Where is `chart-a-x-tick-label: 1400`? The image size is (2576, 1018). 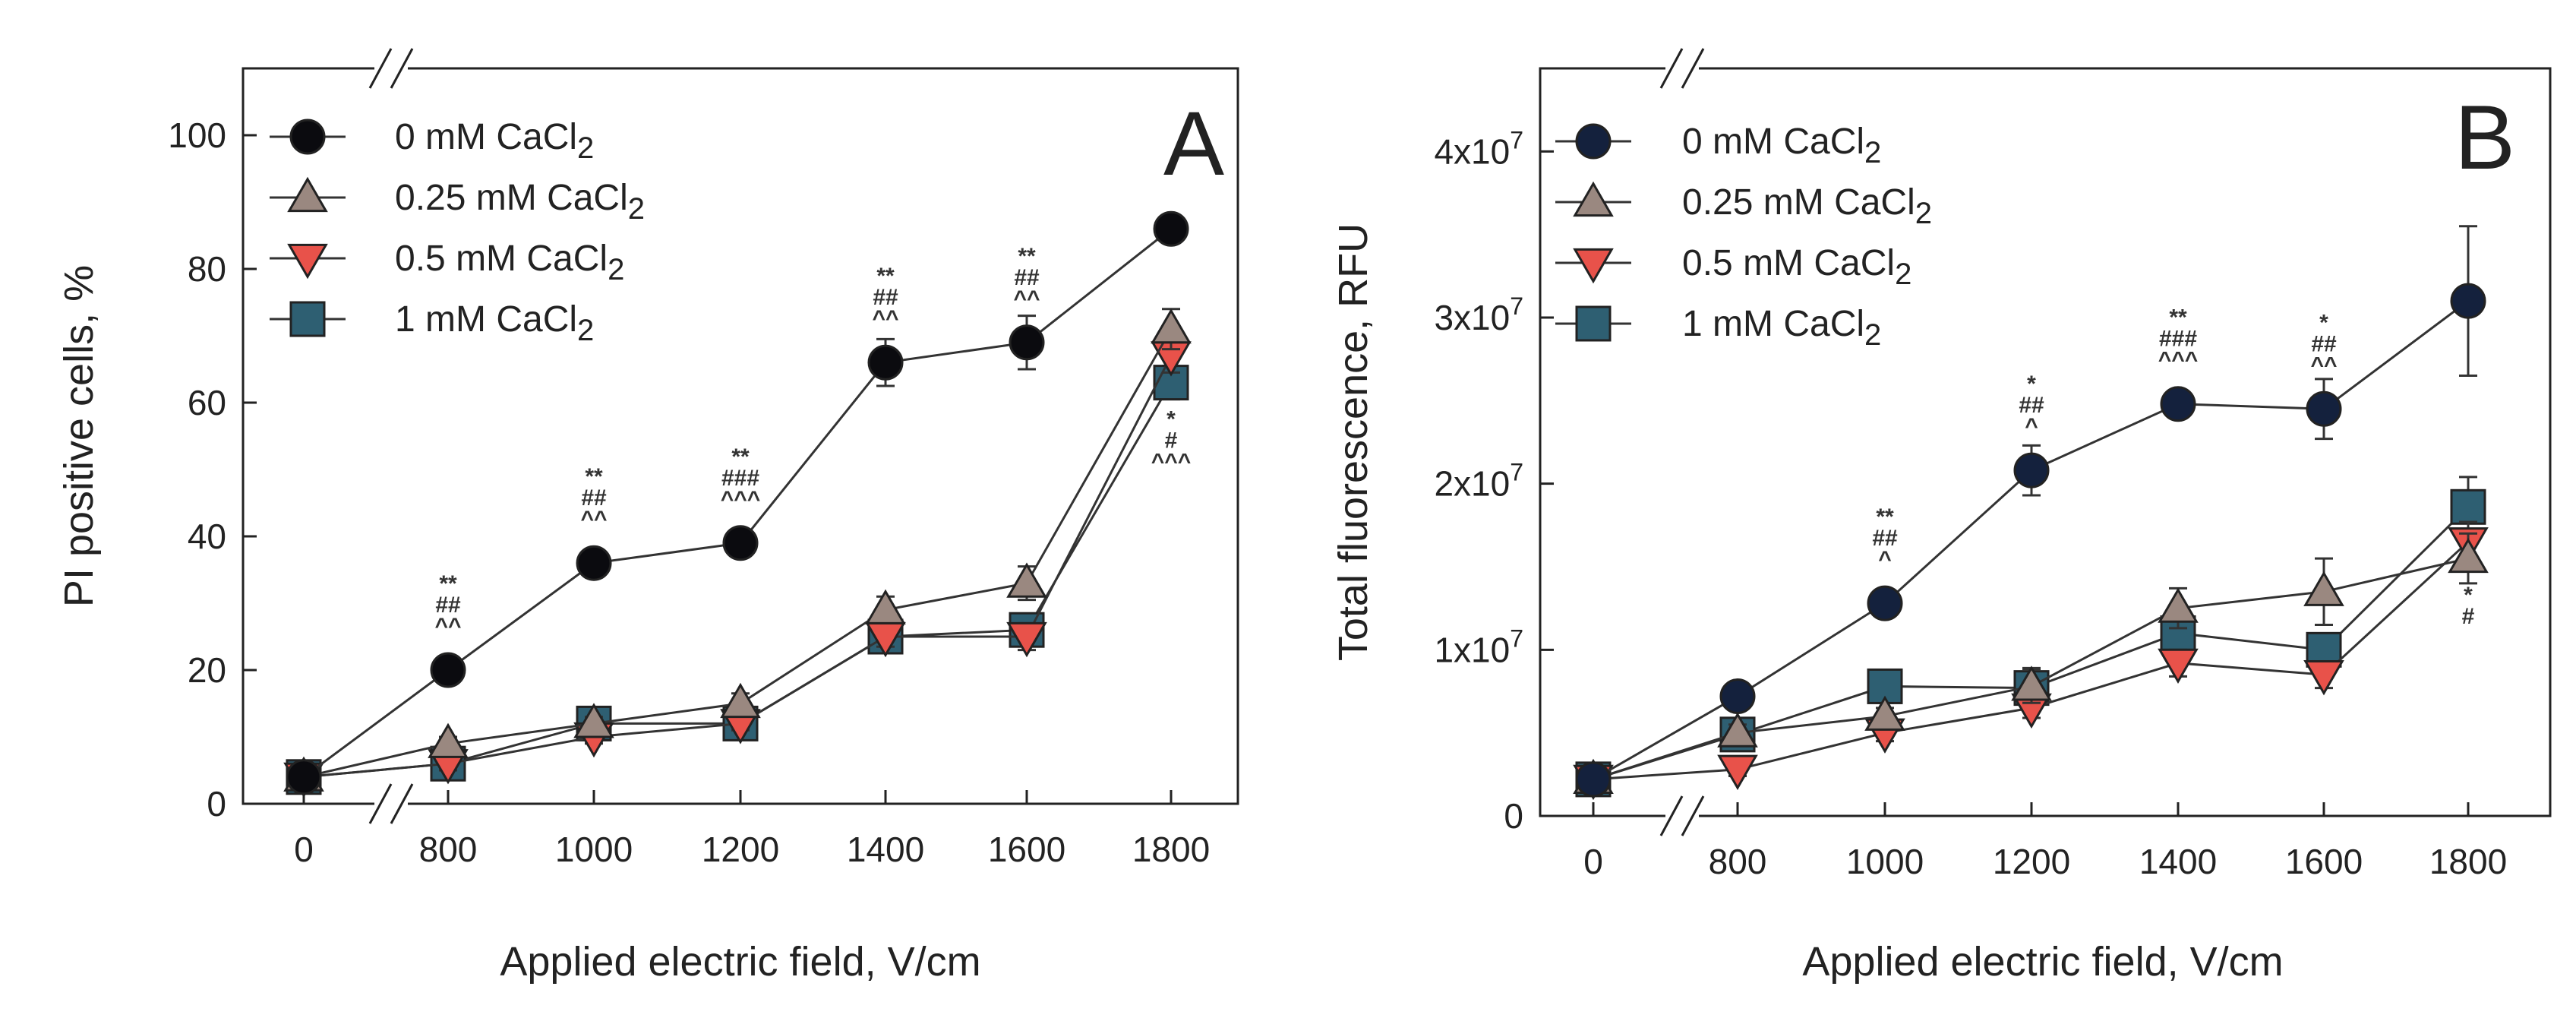
chart-a-x-tick-label: 1400 is located at coordinates (885, 849).